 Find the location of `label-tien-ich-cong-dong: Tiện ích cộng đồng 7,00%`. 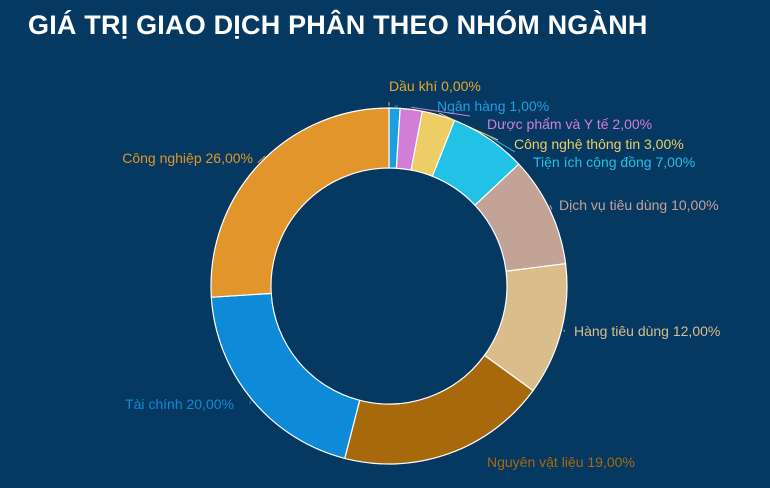

label-tien-ich-cong-dong: Tiện ích cộng đồng 7,00% is located at coordinates (614, 162).